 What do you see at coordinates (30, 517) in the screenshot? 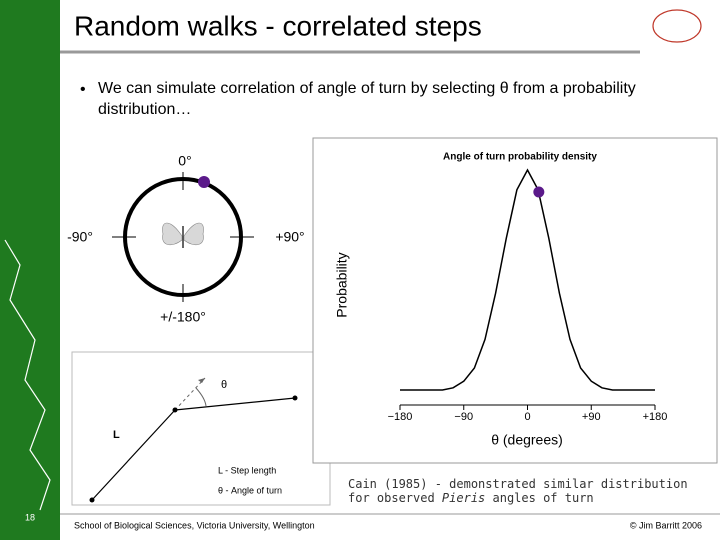
I see `page-number: 18` at bounding box center [30, 517].